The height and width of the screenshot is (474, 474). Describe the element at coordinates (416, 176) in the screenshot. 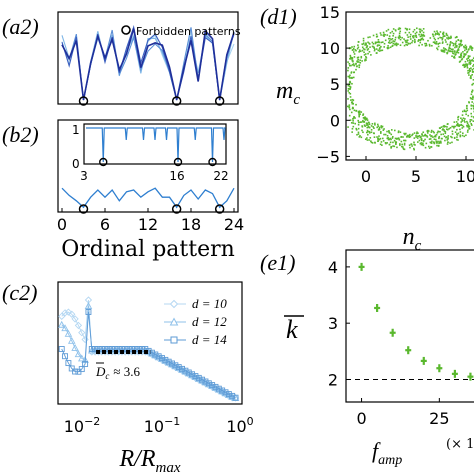

I see `xtick-d1: 5` at that location.